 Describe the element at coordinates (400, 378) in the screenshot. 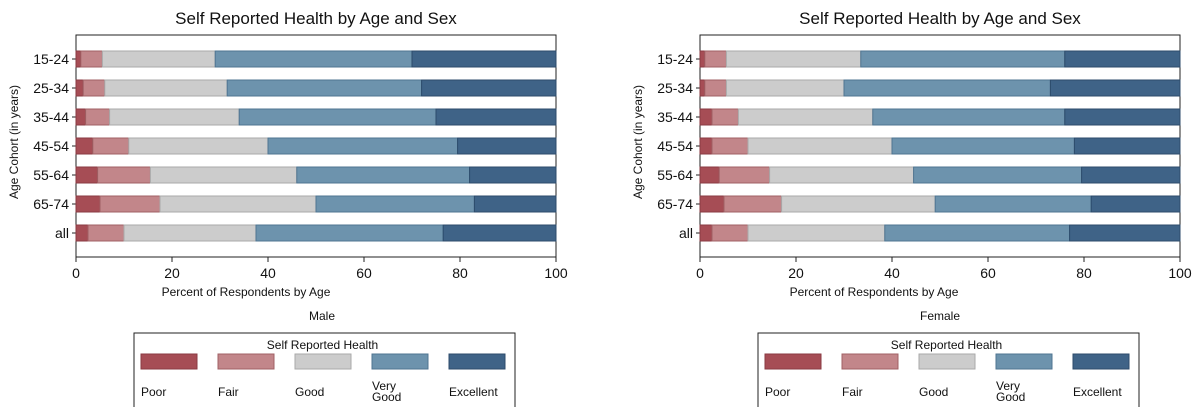

I see `legend-item-very-good: Very Good` at that location.